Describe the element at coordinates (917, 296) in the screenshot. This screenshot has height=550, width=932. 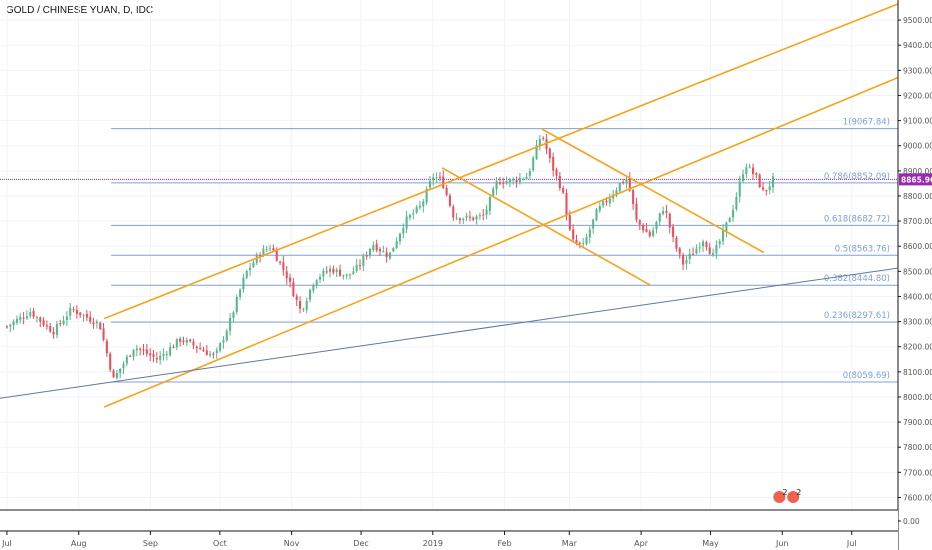
I see `y-tick-label: 8400.00` at that location.